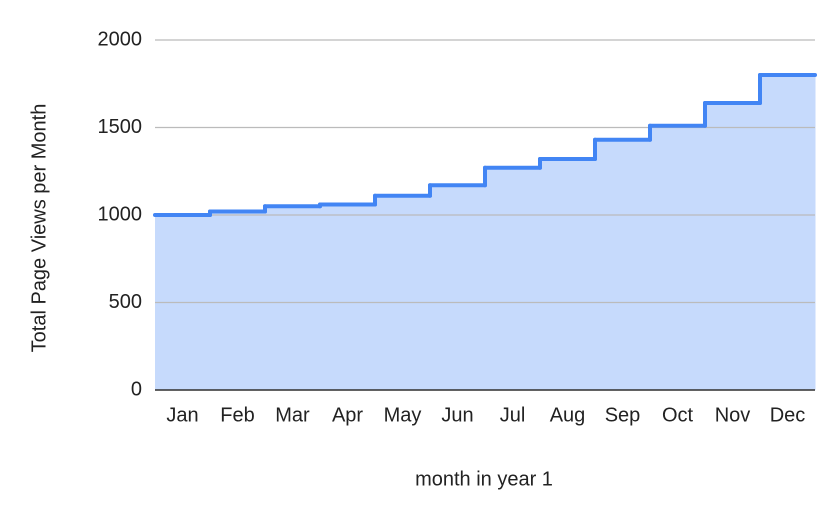 The image size is (840, 520). What do you see at coordinates (292, 415) in the screenshot?
I see `x-tick-label: Mar` at bounding box center [292, 415].